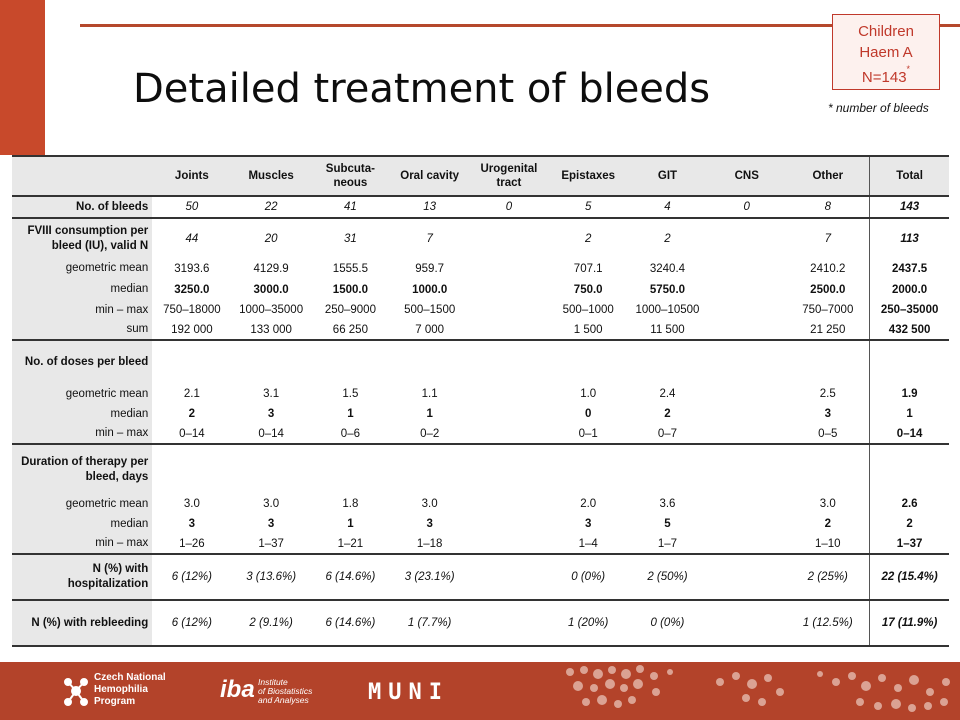 This screenshot has height=720, width=960. What do you see at coordinates (430, 207) in the screenshot?
I see `table-cell: 13` at bounding box center [430, 207].